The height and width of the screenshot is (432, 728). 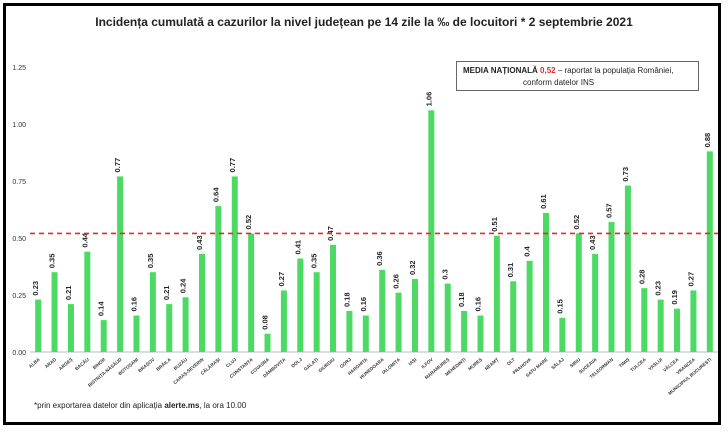 I want to click on x-tick-label: TULCEA, so click(x=638, y=365).